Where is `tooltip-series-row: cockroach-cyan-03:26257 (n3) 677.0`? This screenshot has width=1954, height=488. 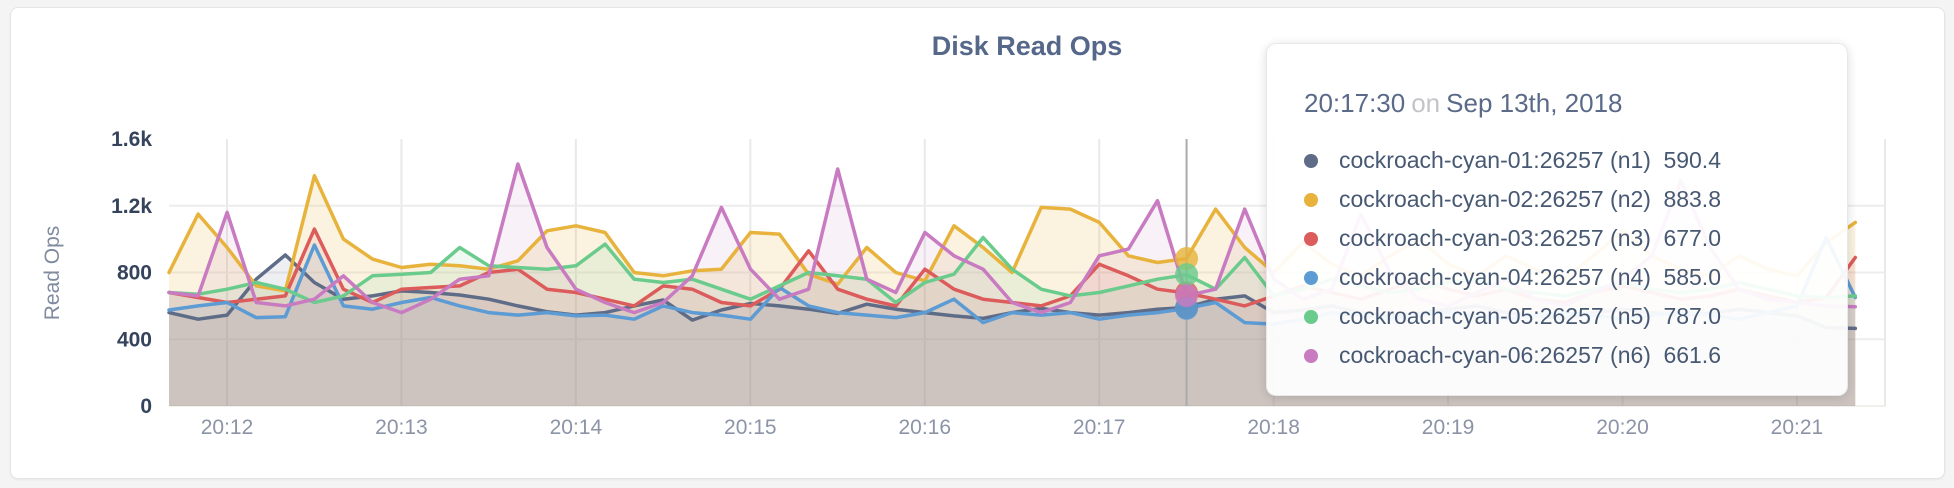
tooltip-series-row: cockroach-cyan-03:26257 (n3) 677.0 is located at coordinates (1512, 238).